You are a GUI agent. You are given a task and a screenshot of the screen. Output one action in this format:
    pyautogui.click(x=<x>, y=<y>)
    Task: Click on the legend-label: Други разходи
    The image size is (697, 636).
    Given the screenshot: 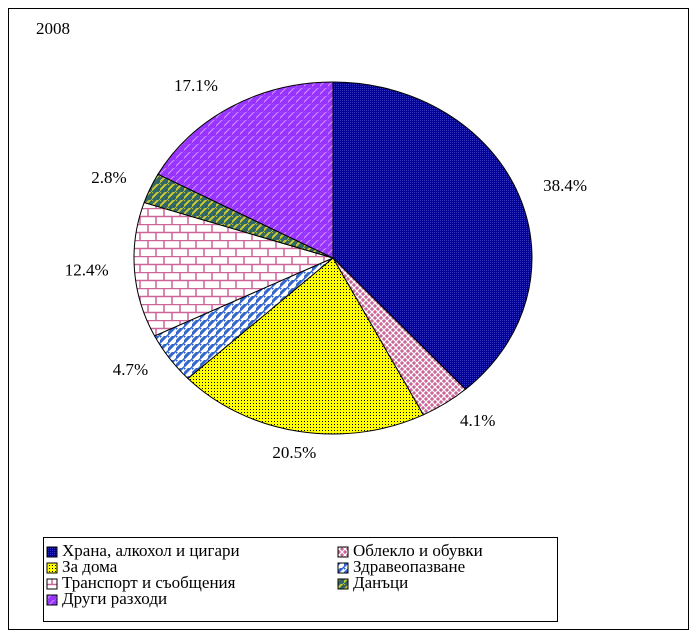 What is the action you would take?
    pyautogui.click(x=114, y=598)
    